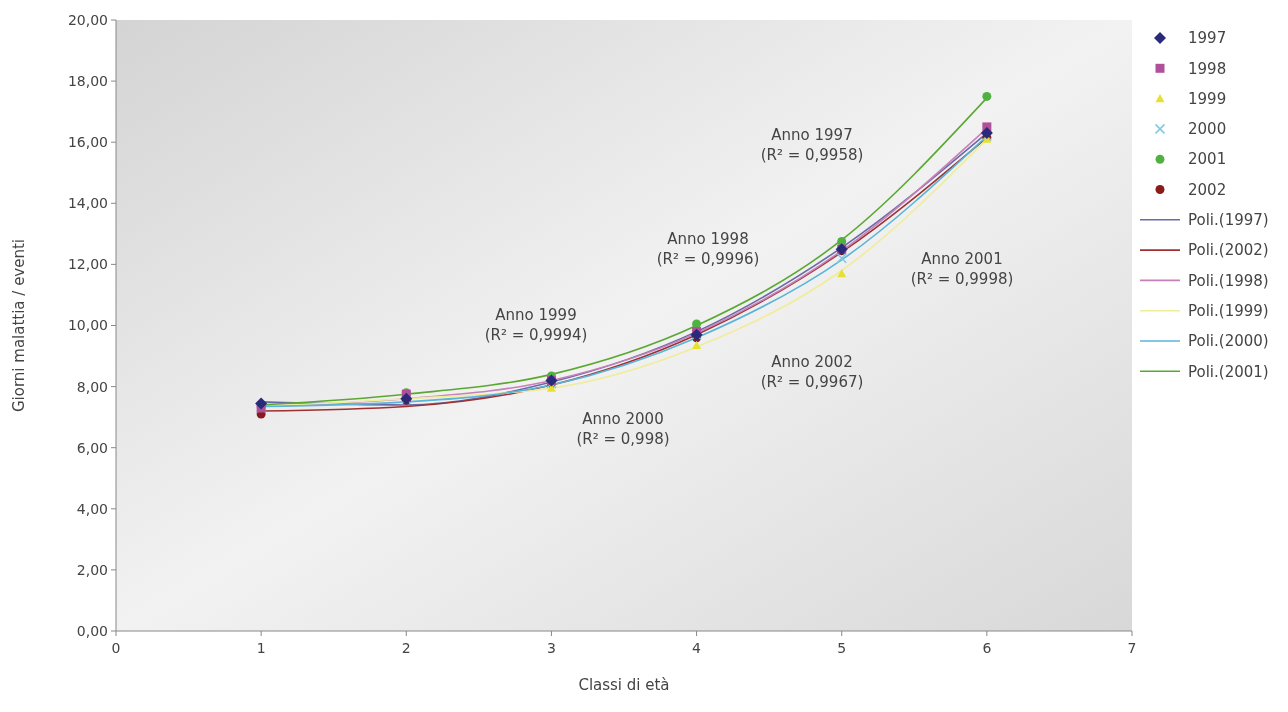 This screenshot has height=712, width=1288. I want to click on legend-label: 1999, so click(1207, 98).